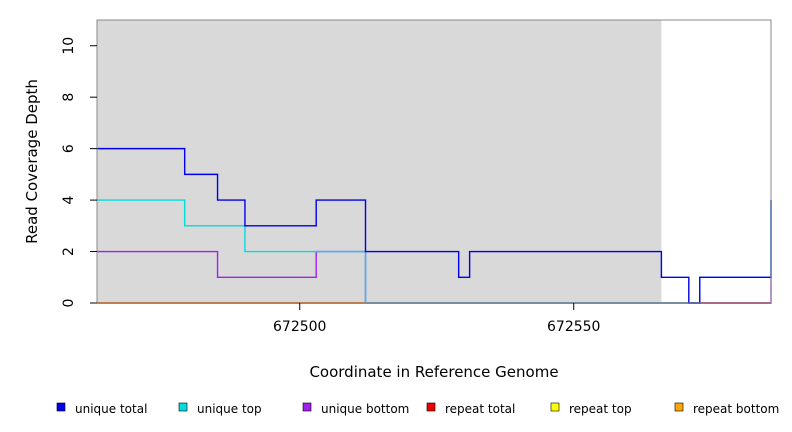 The height and width of the screenshot is (432, 792). What do you see at coordinates (79, 172) in the screenshot?
I see `y-axis: 0 2 4 6 8 10` at bounding box center [79, 172].